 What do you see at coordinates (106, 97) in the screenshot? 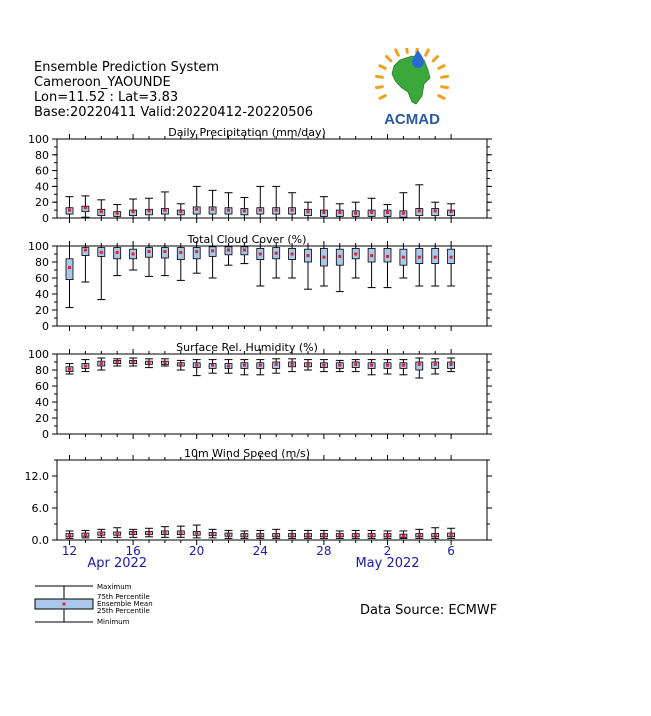
I see `coordinates-line: Lon=11.52 : Lat=3.83` at bounding box center [106, 97].